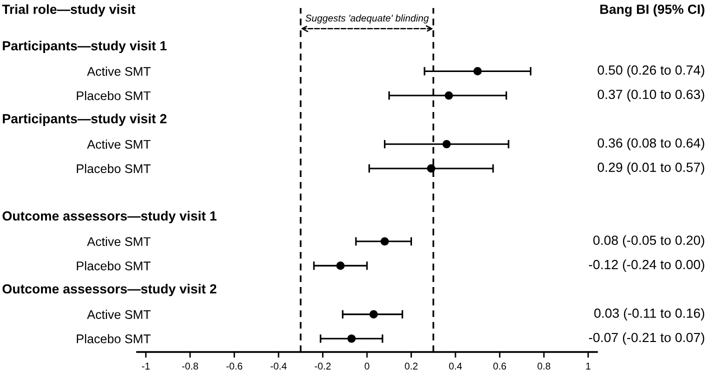 This screenshot has width=708, height=370. What do you see at coordinates (69, 10) in the screenshot?
I see `chart-title: Trial role—study visit` at bounding box center [69, 10].